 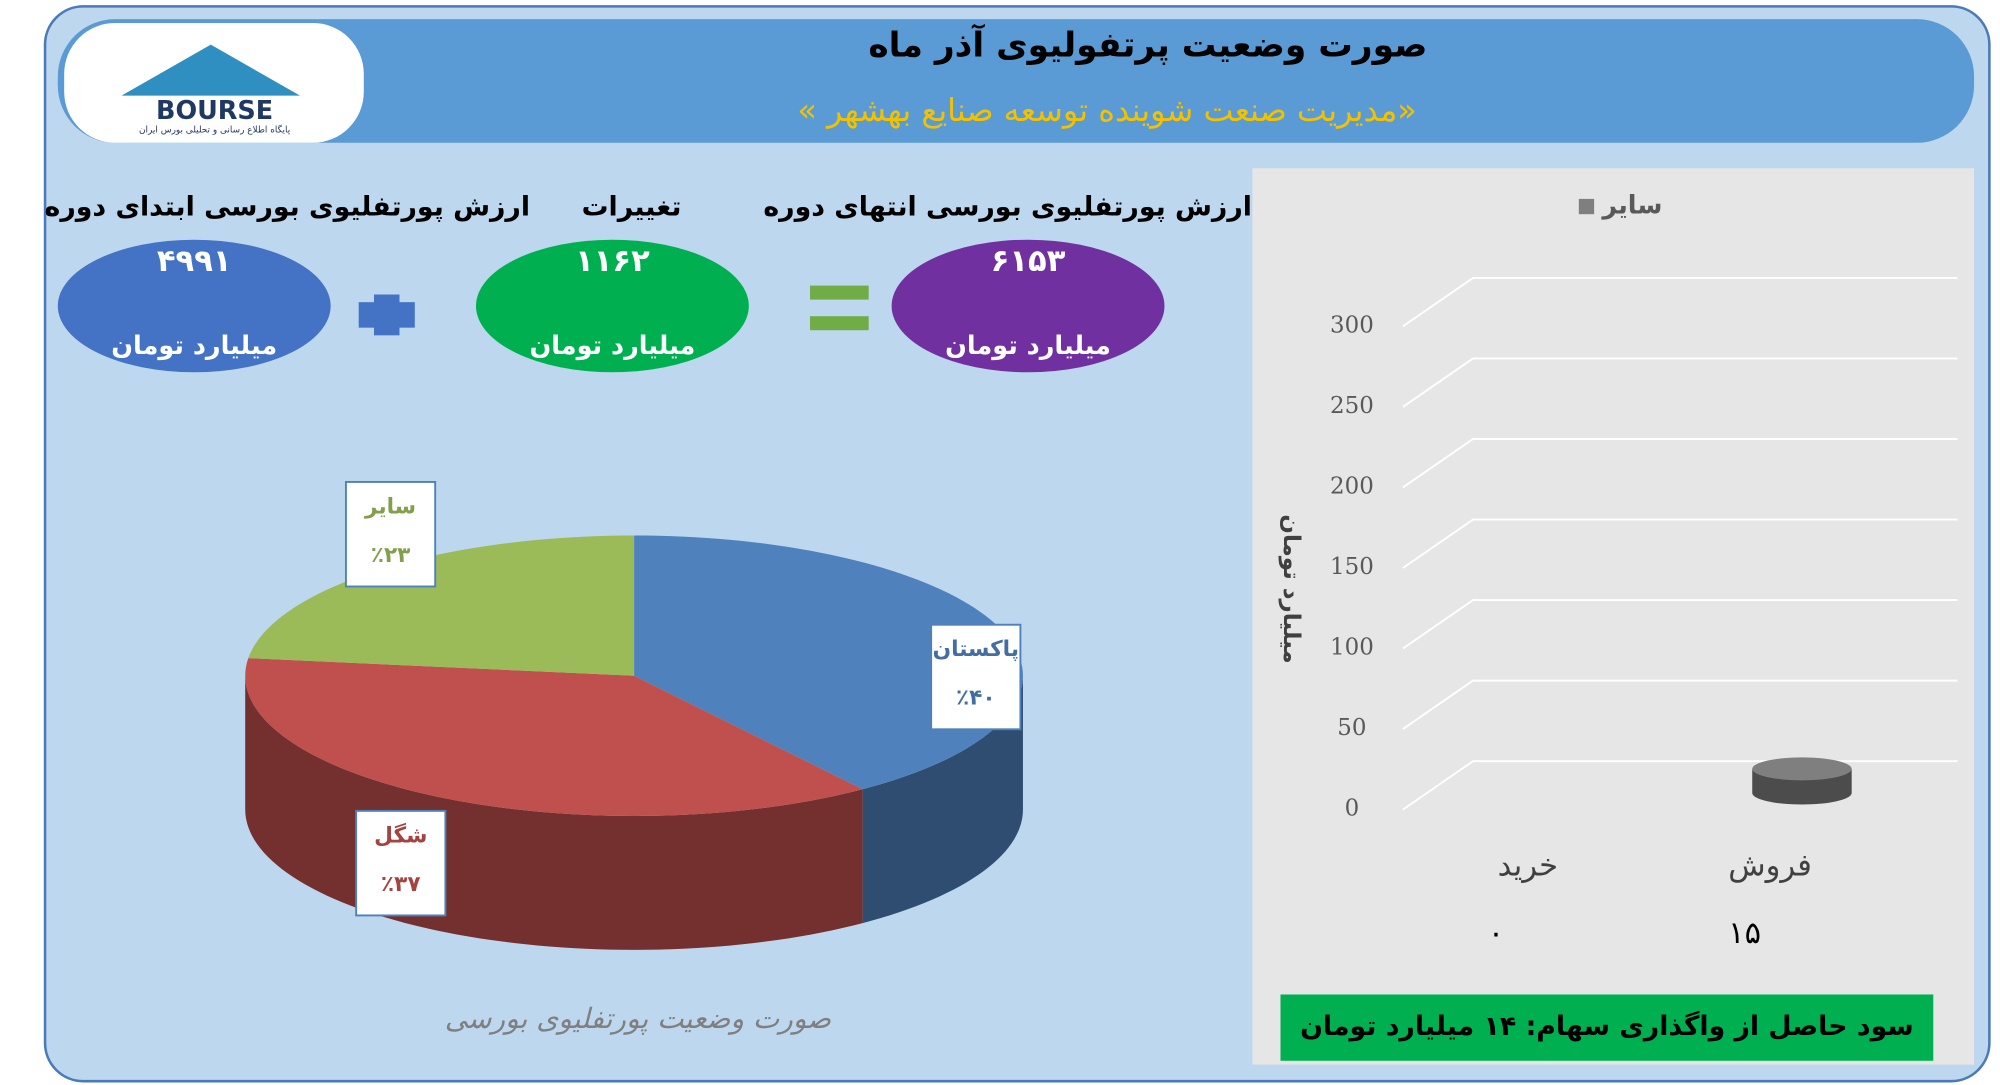 What do you see at coordinates (976, 649) in the screenshot?
I see `pie-label: پاکستان` at bounding box center [976, 649].